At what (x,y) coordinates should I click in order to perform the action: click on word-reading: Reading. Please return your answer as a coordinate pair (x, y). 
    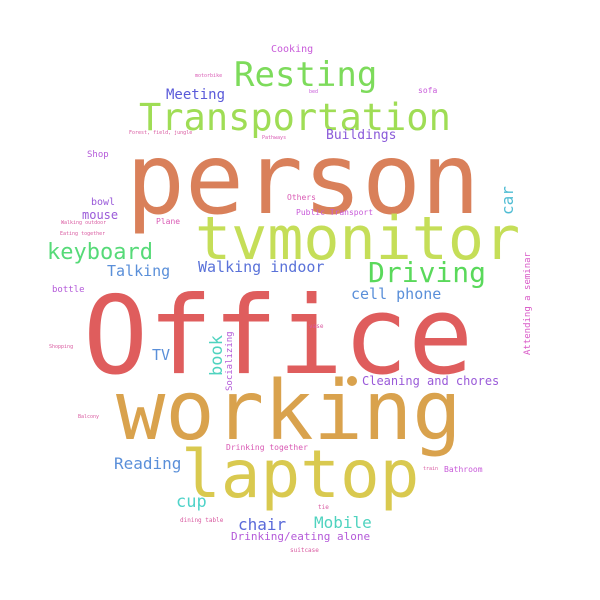
    Looking at the image, I should click on (148, 463).